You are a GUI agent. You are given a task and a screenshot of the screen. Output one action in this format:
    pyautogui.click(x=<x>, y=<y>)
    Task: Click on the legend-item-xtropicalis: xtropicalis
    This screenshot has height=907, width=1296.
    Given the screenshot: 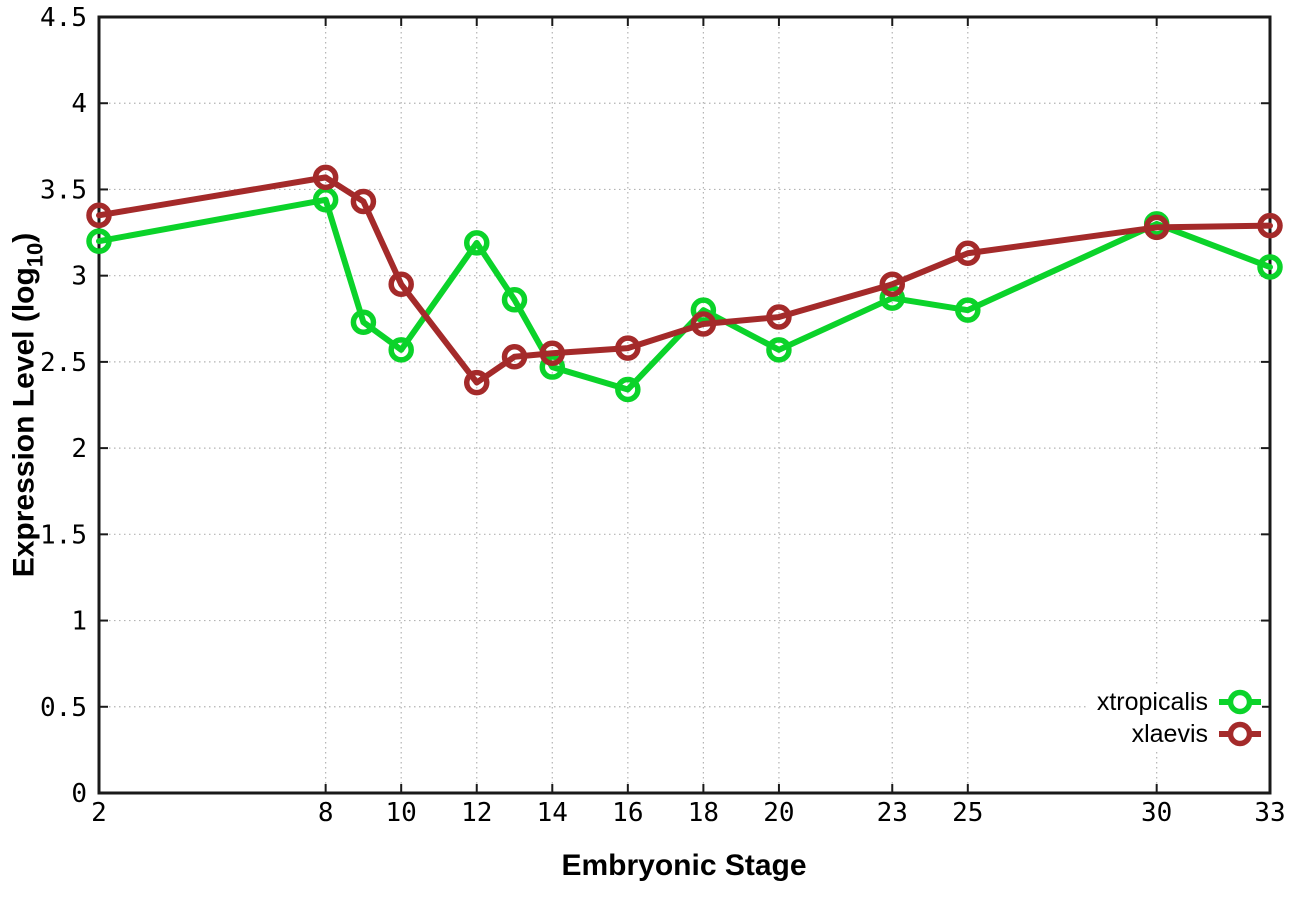 What is the action you would take?
    pyautogui.click(x=1179, y=702)
    